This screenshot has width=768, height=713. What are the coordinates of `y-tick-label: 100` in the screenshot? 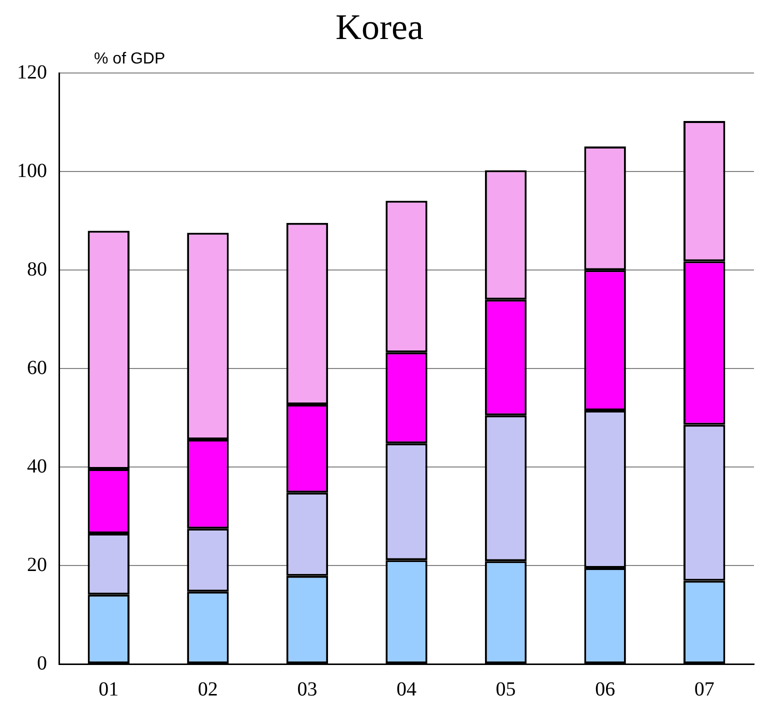 It's located at (32, 171).